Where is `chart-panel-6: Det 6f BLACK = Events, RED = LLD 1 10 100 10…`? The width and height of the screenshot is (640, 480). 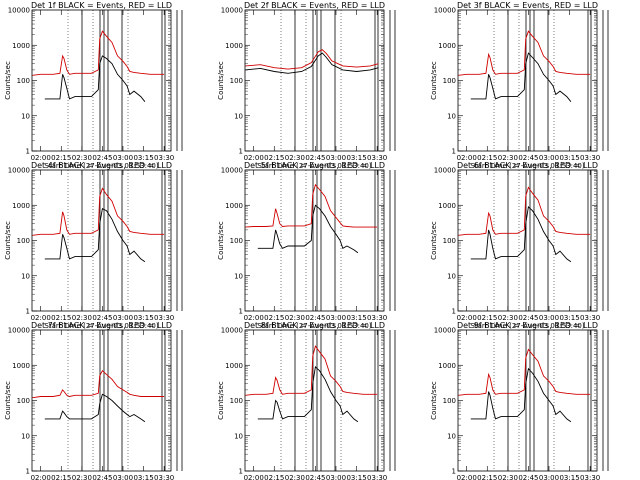 chart-panel-6: Det 6f BLACK = Events, RED = LLD 1 10 100 10… is located at coordinates (519, 245).